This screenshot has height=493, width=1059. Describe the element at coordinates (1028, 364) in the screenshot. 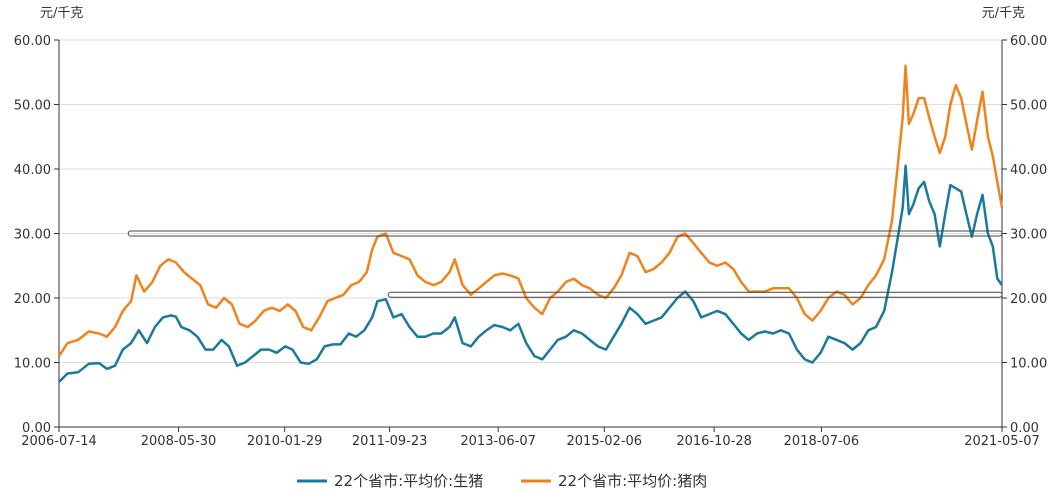

I see `y-tick-label-right: 10.00` at that location.